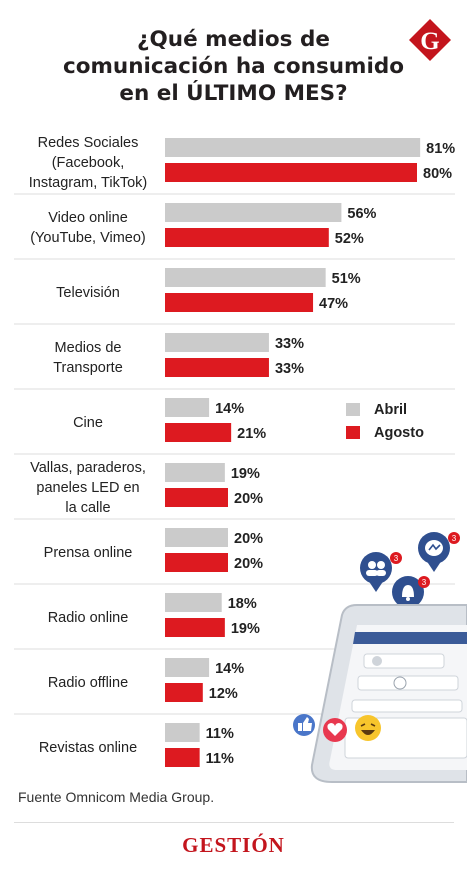 The width and height of the screenshot is (467, 874). What do you see at coordinates (289, 369) in the screenshot?
I see `value-label-agosto: 33%` at bounding box center [289, 369].